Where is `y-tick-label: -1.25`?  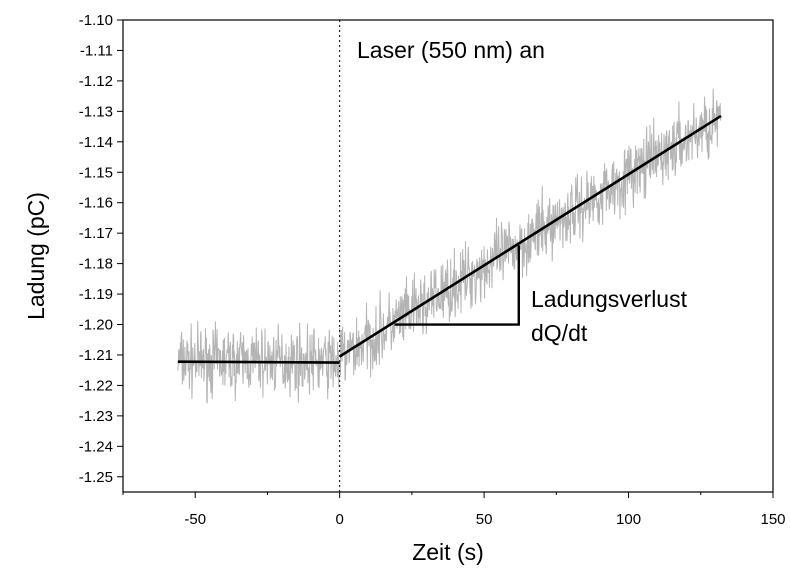
y-tick-label: -1.25 is located at coordinates (96, 477).